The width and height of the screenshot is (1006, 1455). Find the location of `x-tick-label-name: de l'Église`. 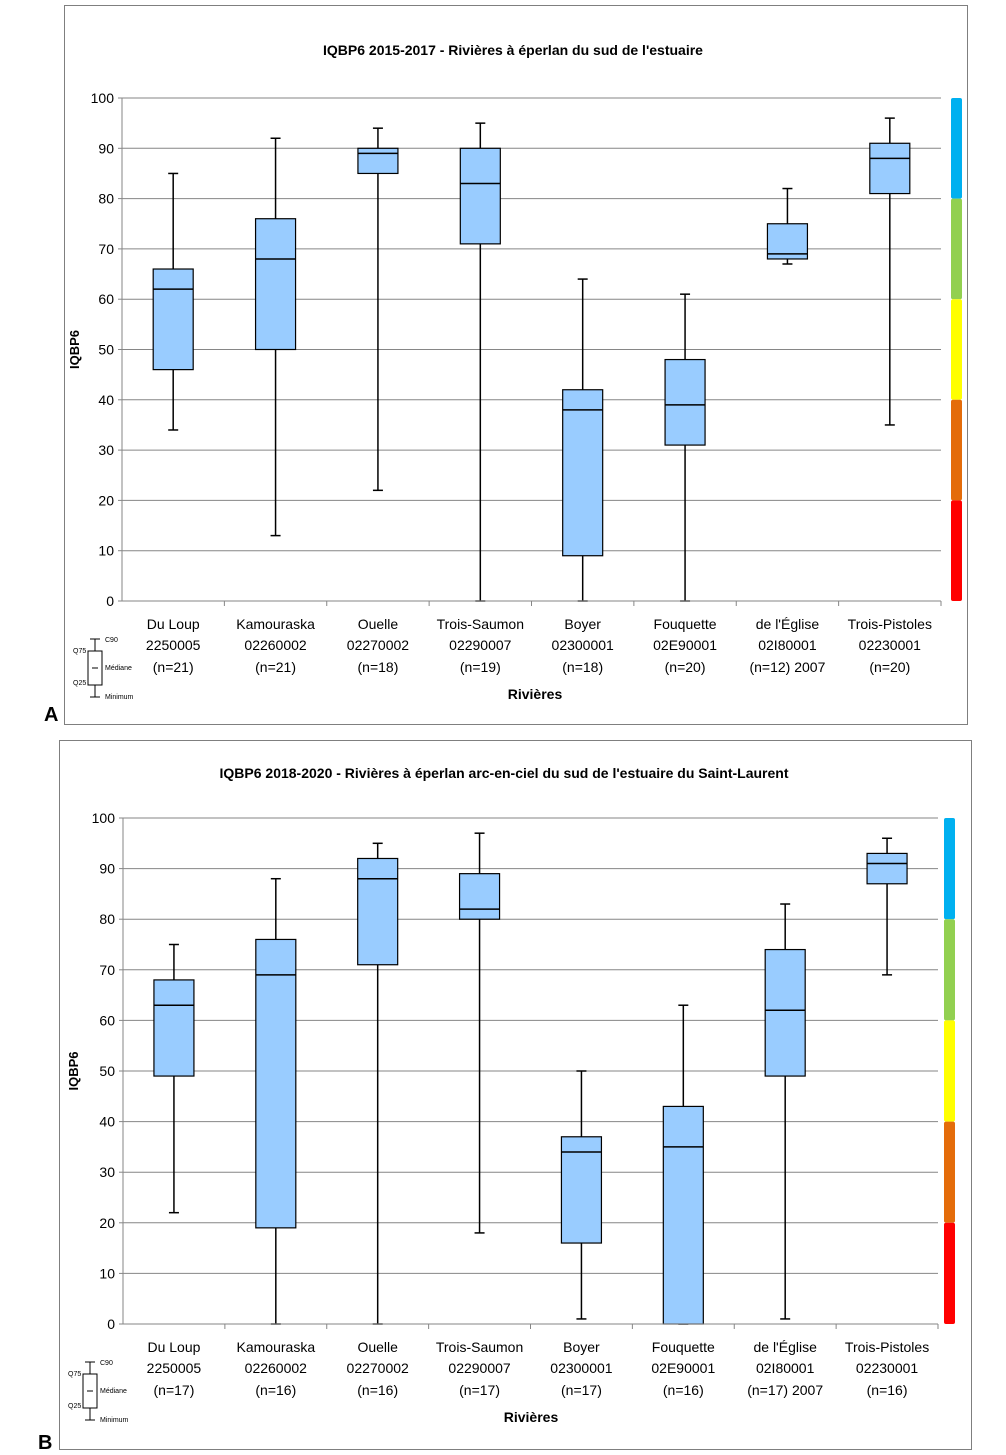

x-tick-label-name: de l'Église is located at coordinates (788, 624).